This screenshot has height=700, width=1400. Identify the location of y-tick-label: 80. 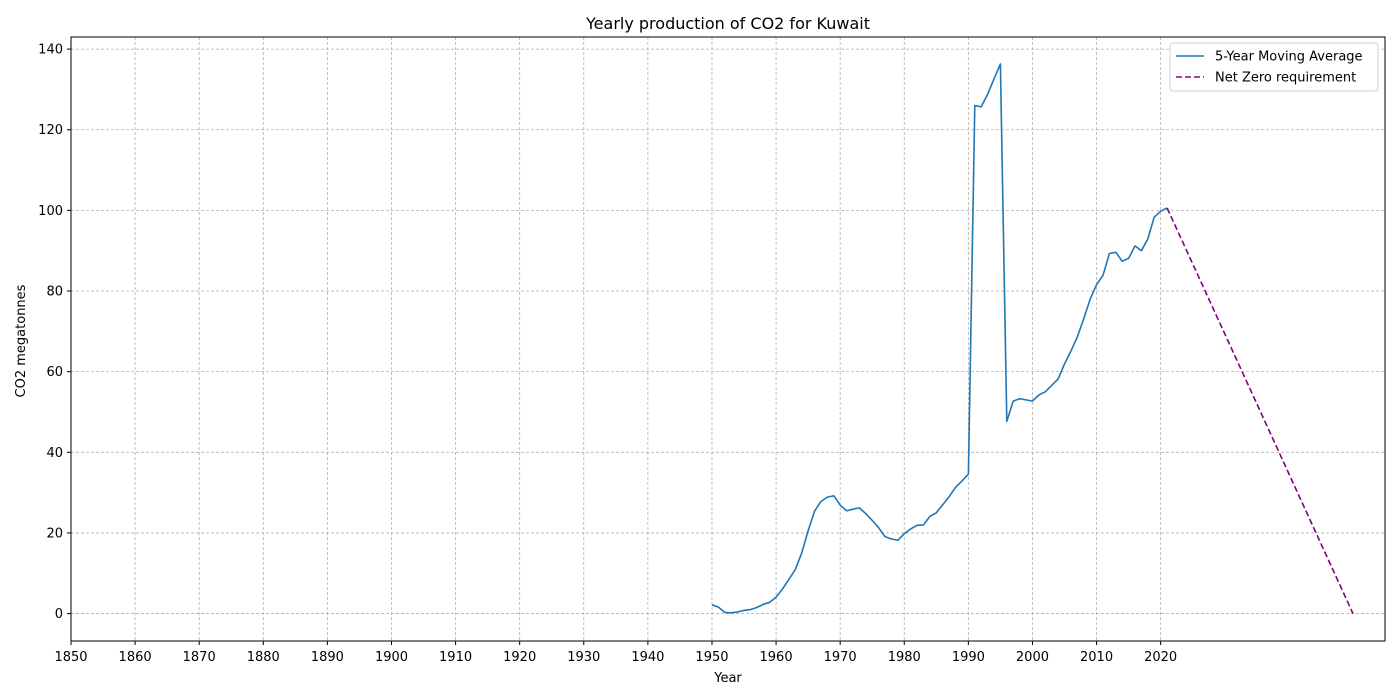
(54, 292).